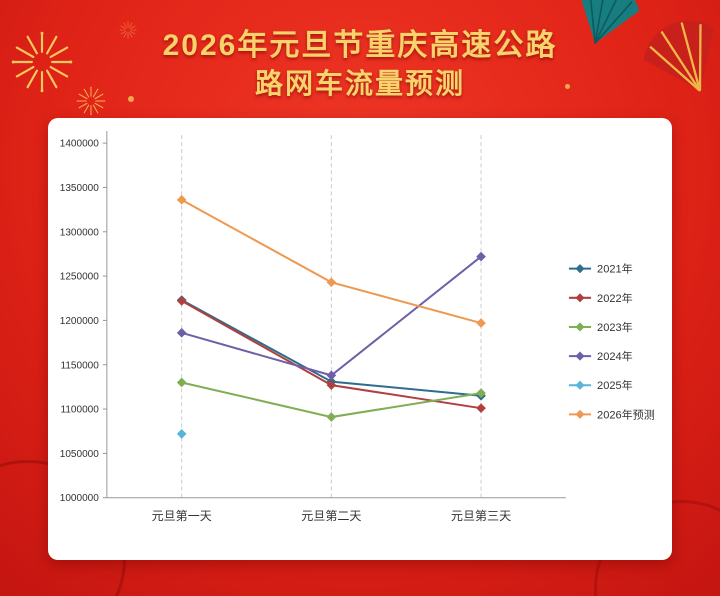 The width and height of the screenshot is (720, 596). Describe the element at coordinates (79, 144) in the screenshot. I see `y-tick-label: 1400000` at that location.